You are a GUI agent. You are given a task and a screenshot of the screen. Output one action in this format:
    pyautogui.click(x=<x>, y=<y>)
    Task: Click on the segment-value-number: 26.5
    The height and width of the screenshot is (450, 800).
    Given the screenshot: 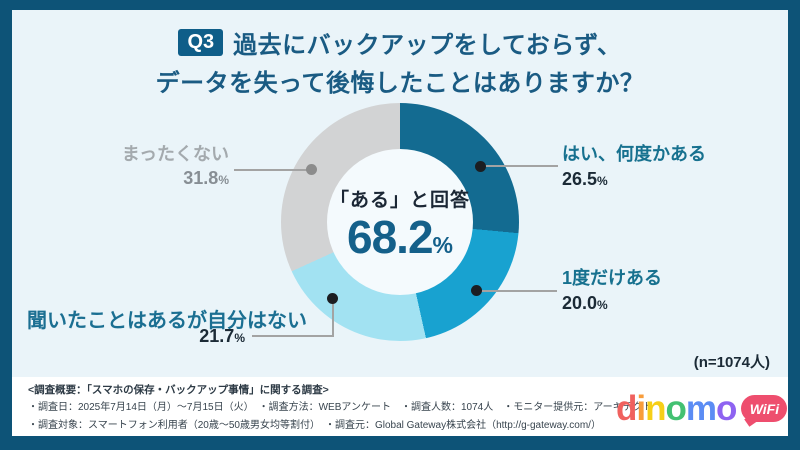 What is the action you would take?
    pyautogui.click(x=580, y=179)
    